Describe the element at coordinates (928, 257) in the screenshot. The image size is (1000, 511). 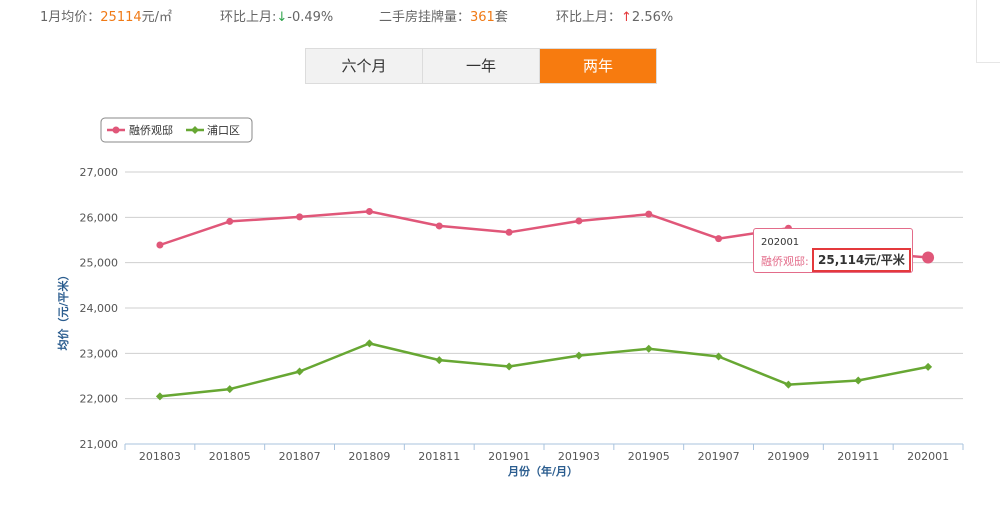
I see `hovered-data-point` at that location.